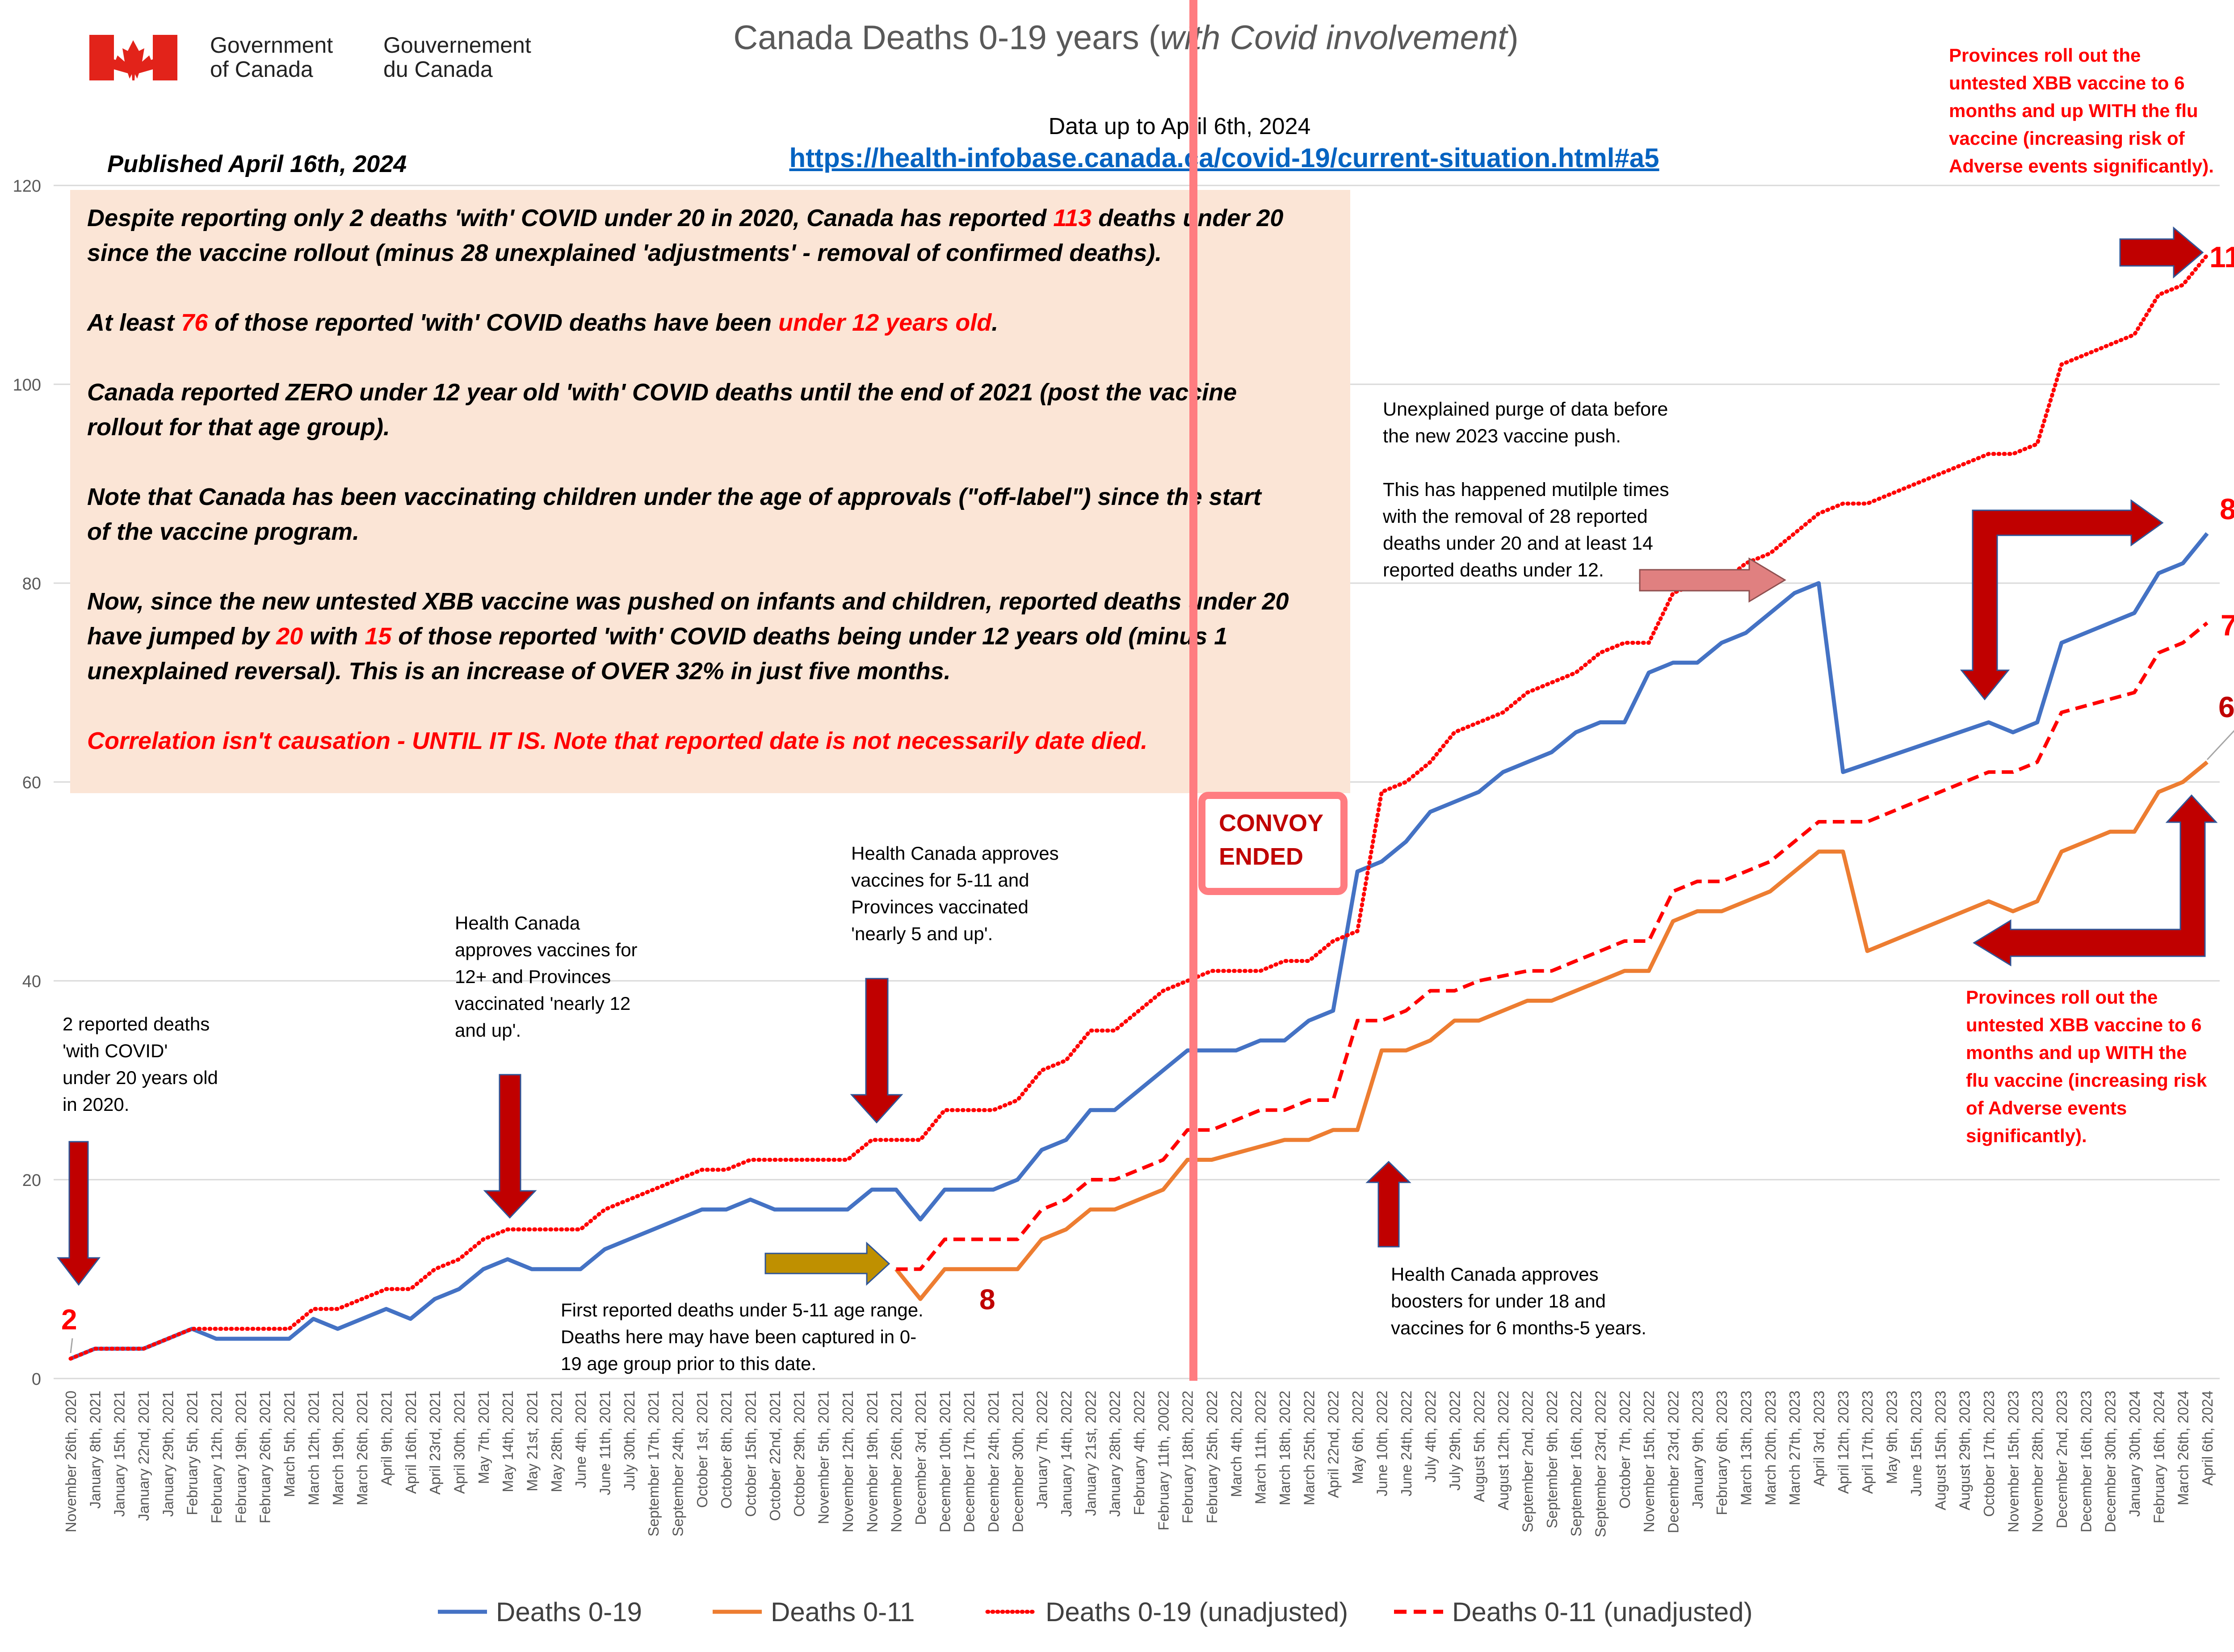 The height and width of the screenshot is (1652, 2234). Describe the element at coordinates (2158, 1457) in the screenshot. I see `x-tick-label: February 16th, 2024` at that location.